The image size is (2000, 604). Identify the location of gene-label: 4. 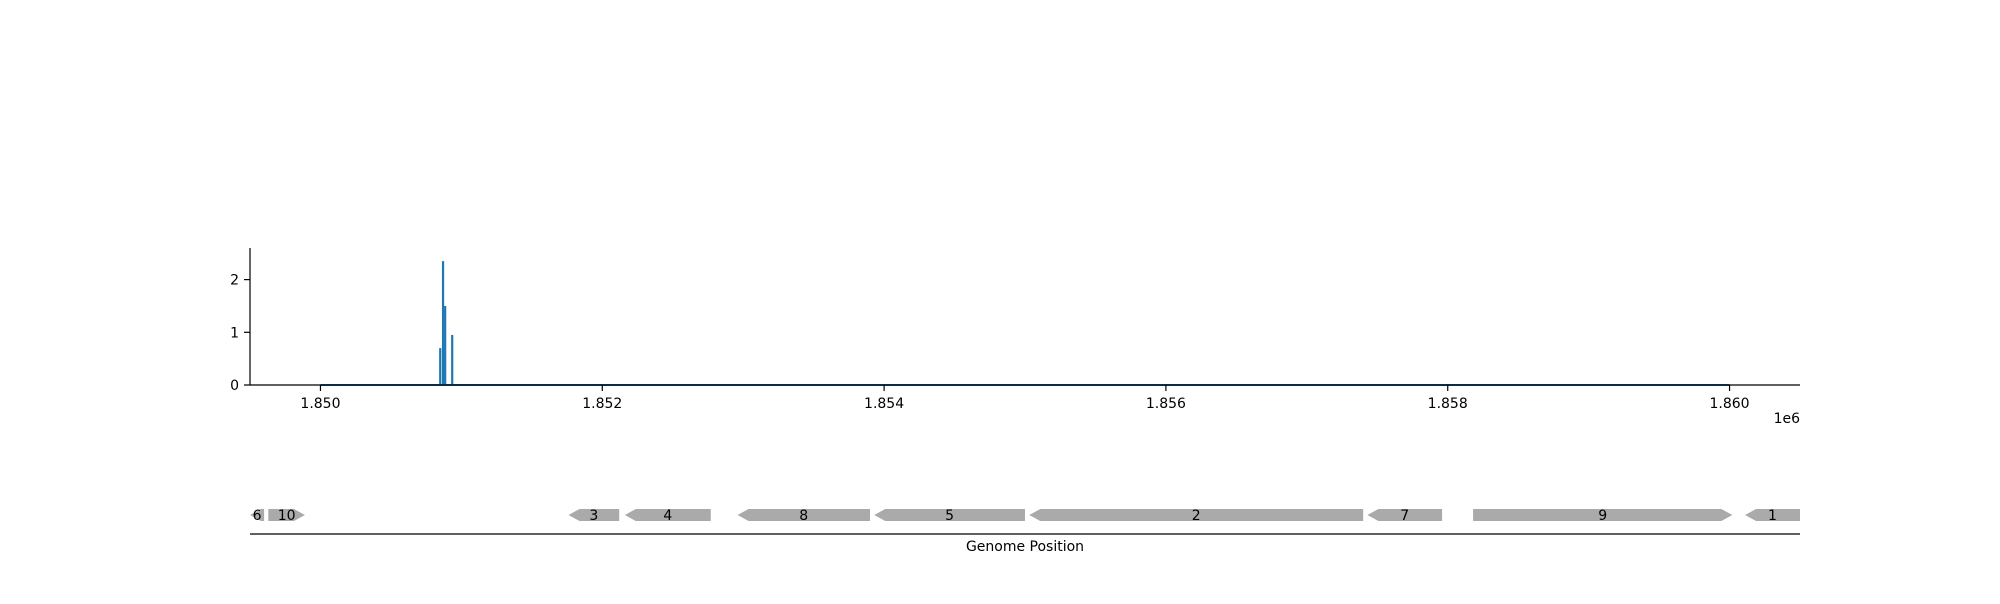
(667, 516).